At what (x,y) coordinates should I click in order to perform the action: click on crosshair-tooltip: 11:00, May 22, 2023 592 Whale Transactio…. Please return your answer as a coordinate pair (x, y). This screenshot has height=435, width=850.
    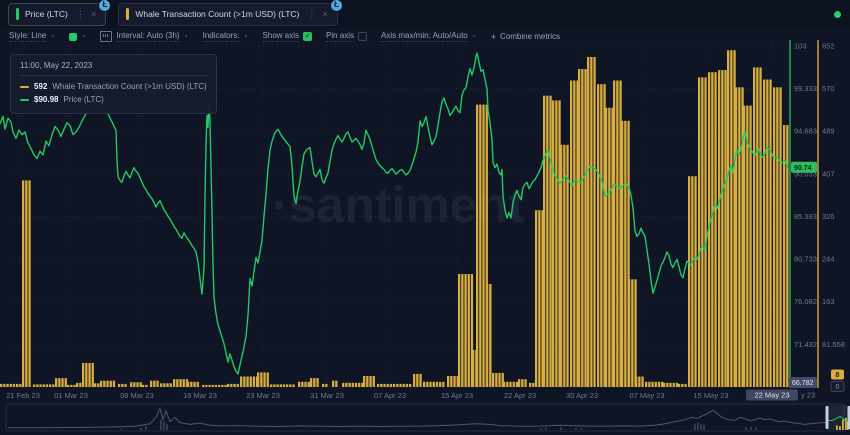
    Looking at the image, I should click on (113, 84).